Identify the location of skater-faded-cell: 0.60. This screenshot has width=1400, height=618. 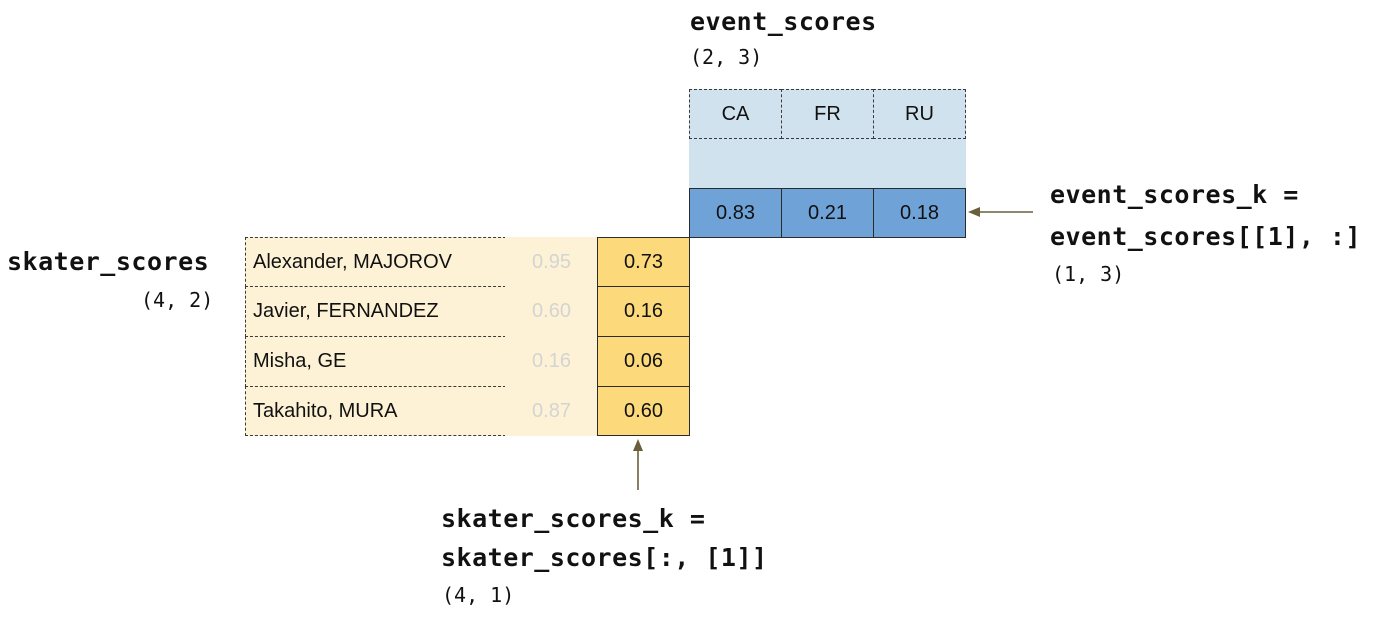
(551, 311).